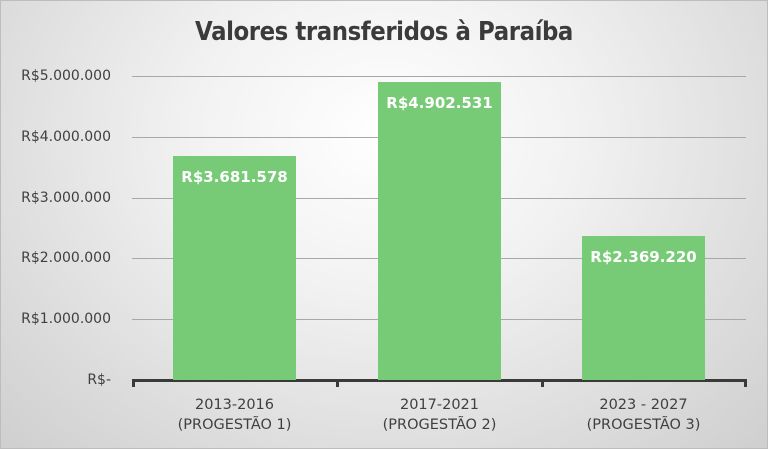 The height and width of the screenshot is (449, 768). What do you see at coordinates (439, 425) in the screenshot?
I see `x-category-program: (PROGESTÃO 2)` at bounding box center [439, 425].